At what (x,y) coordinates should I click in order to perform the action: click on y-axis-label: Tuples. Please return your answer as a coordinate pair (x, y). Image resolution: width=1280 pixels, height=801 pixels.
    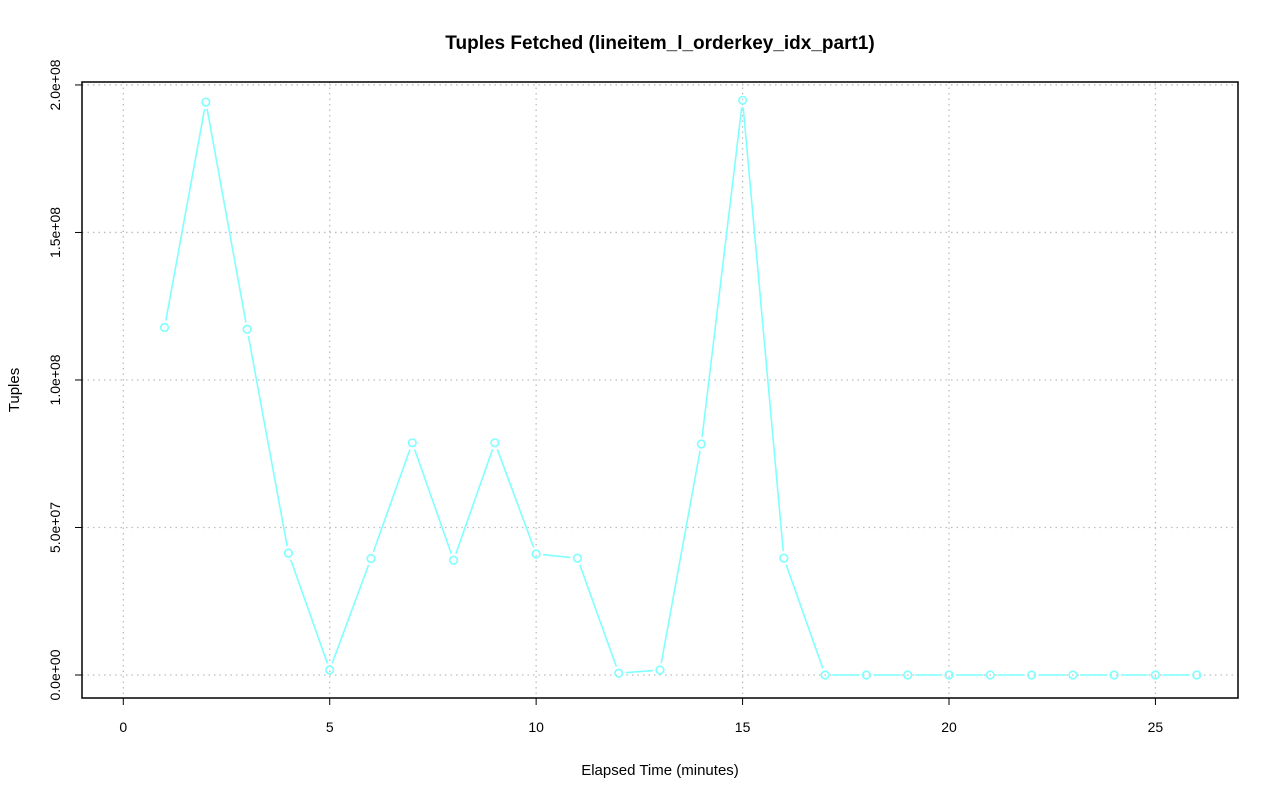
    Looking at the image, I should click on (14, 390).